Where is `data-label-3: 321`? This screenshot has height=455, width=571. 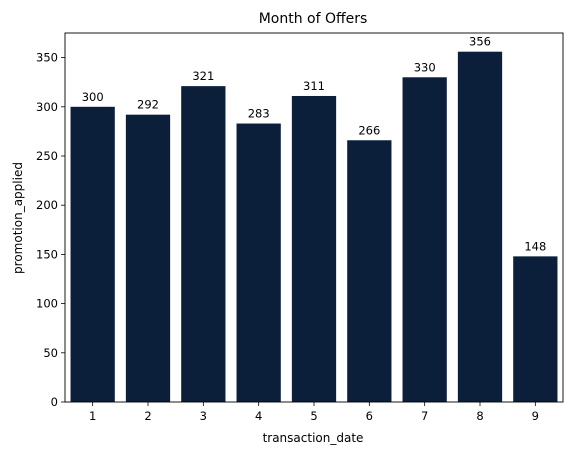
data-label-3: 321 is located at coordinates (203, 76).